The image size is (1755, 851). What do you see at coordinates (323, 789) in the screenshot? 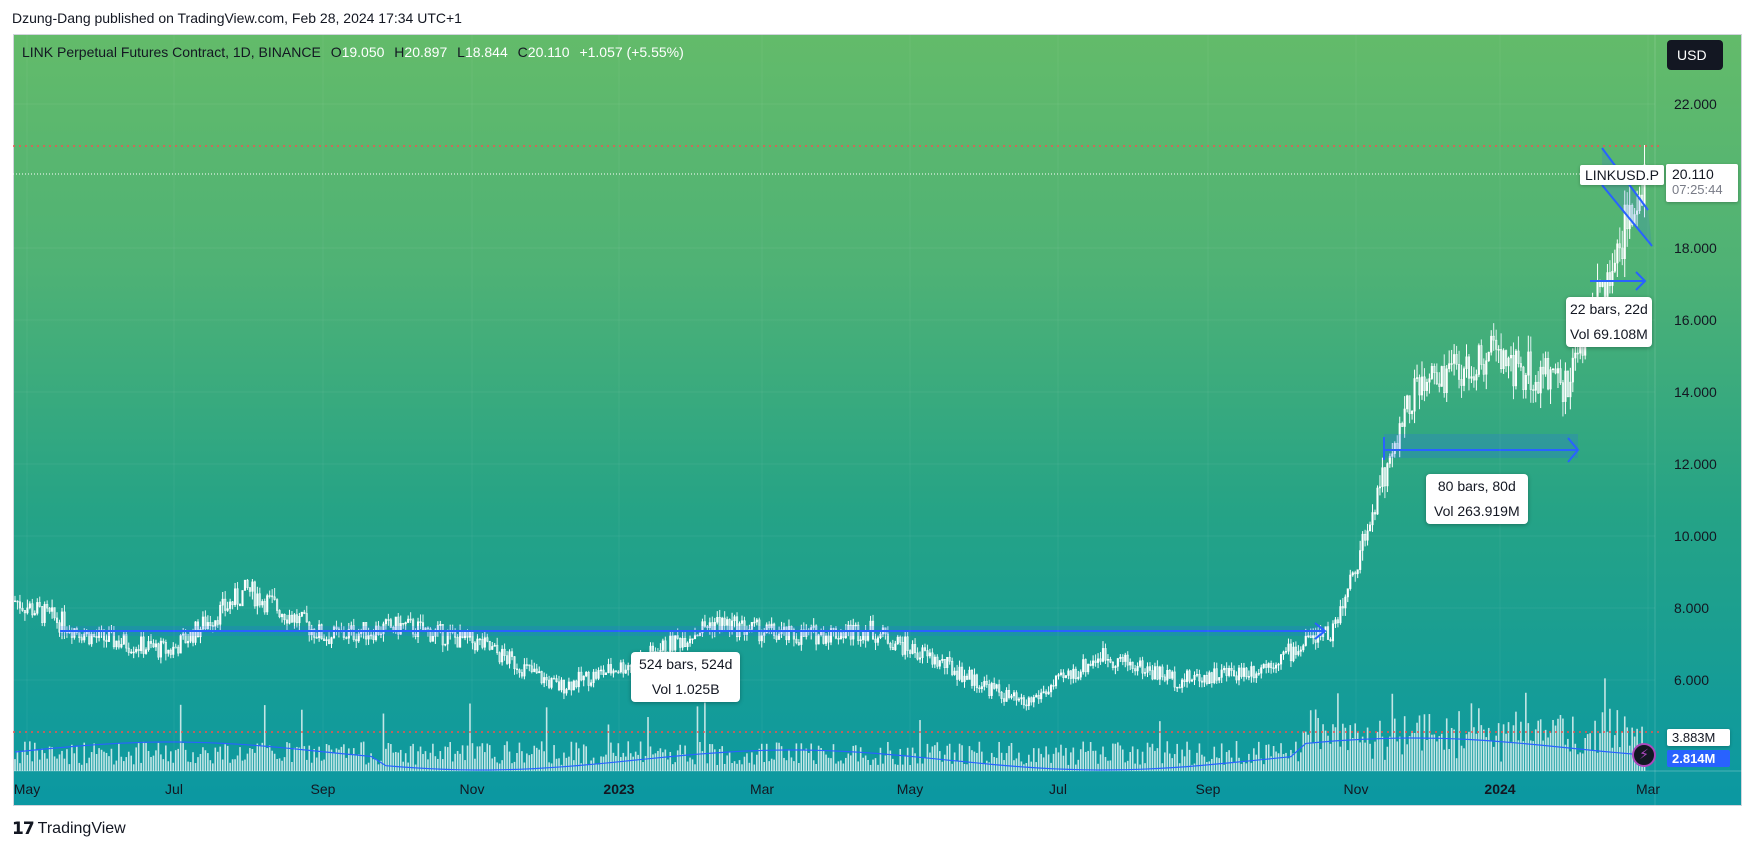
I see `time-tick-label: Sep` at bounding box center [323, 789].